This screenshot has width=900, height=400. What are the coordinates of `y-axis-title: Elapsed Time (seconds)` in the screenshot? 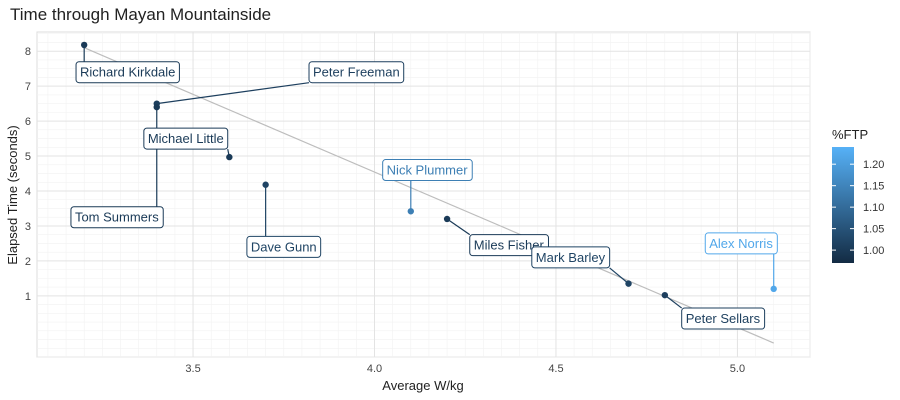 It's located at (12, 194).